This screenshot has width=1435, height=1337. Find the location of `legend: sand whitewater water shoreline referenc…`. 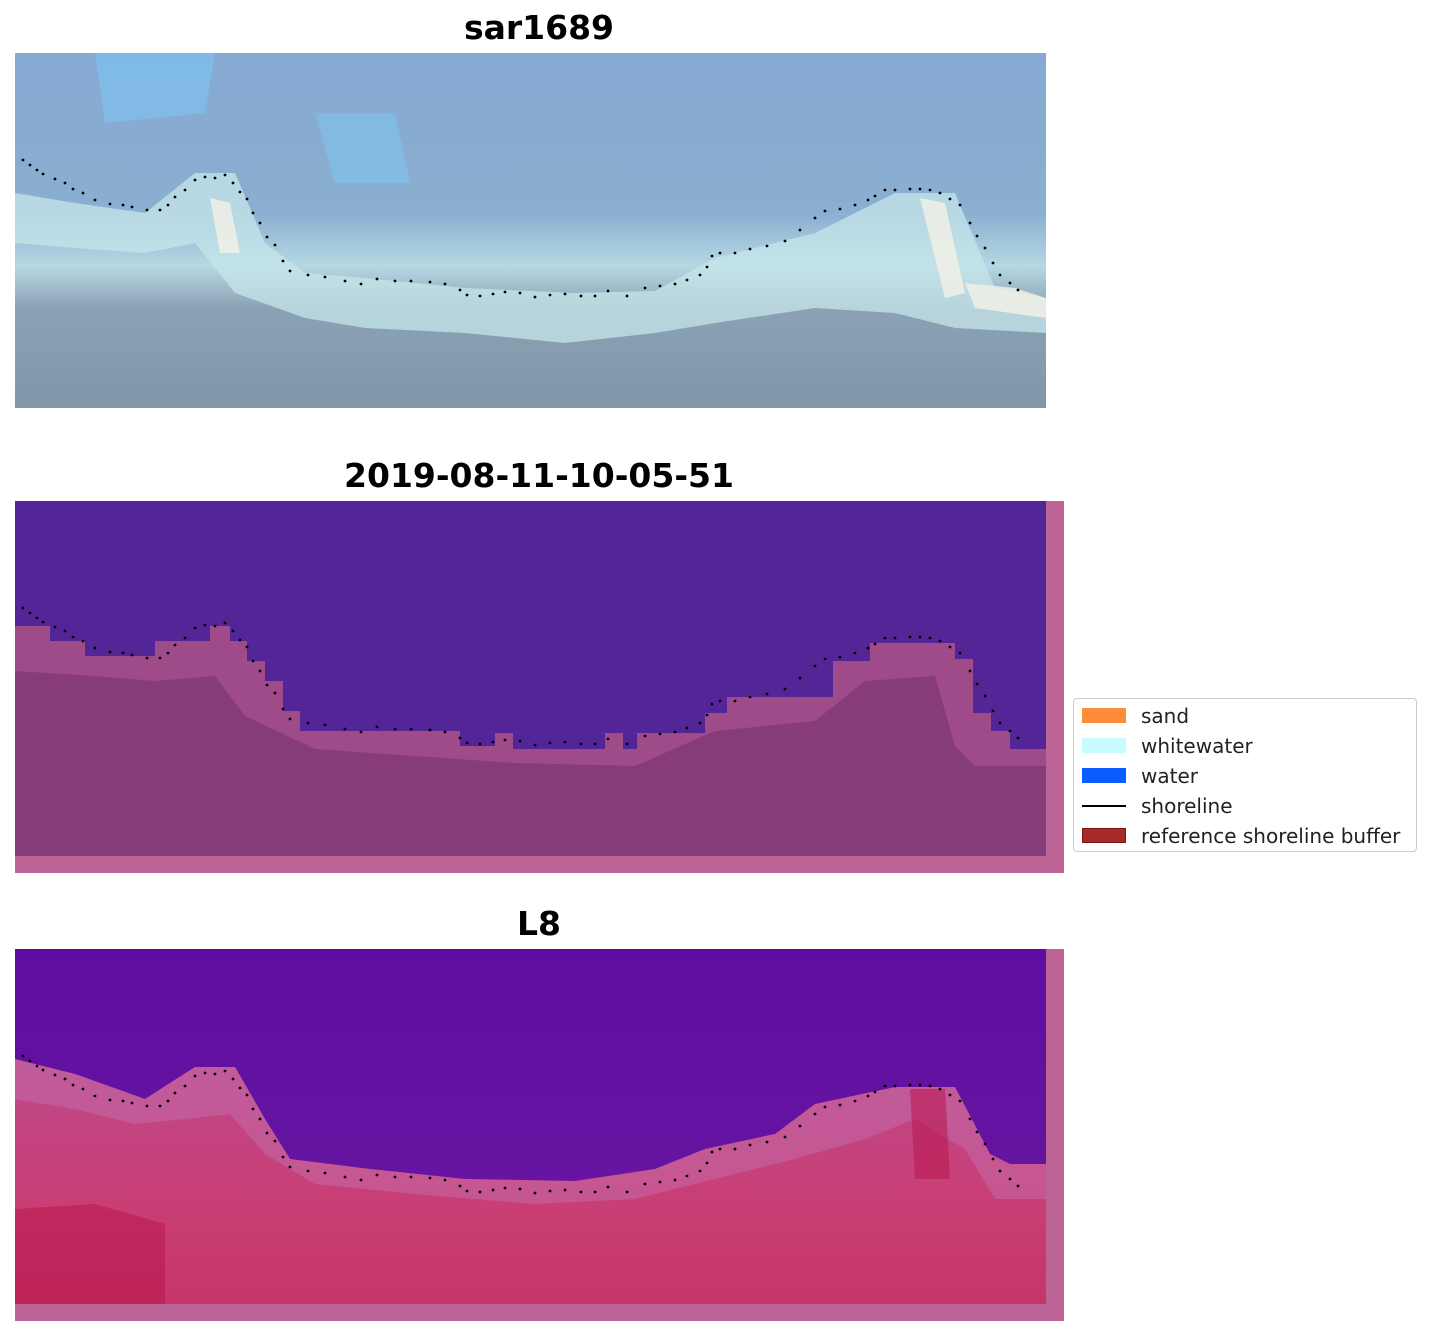

legend: sand whitewater water shoreline referenc… is located at coordinates (1245, 775).